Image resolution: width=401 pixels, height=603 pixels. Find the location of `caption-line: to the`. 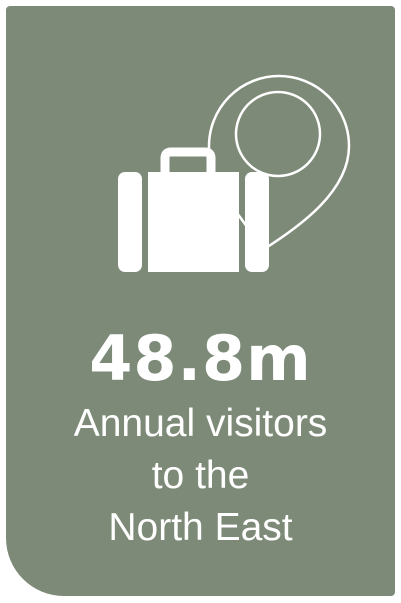

caption-line: to the is located at coordinates (200, 475).